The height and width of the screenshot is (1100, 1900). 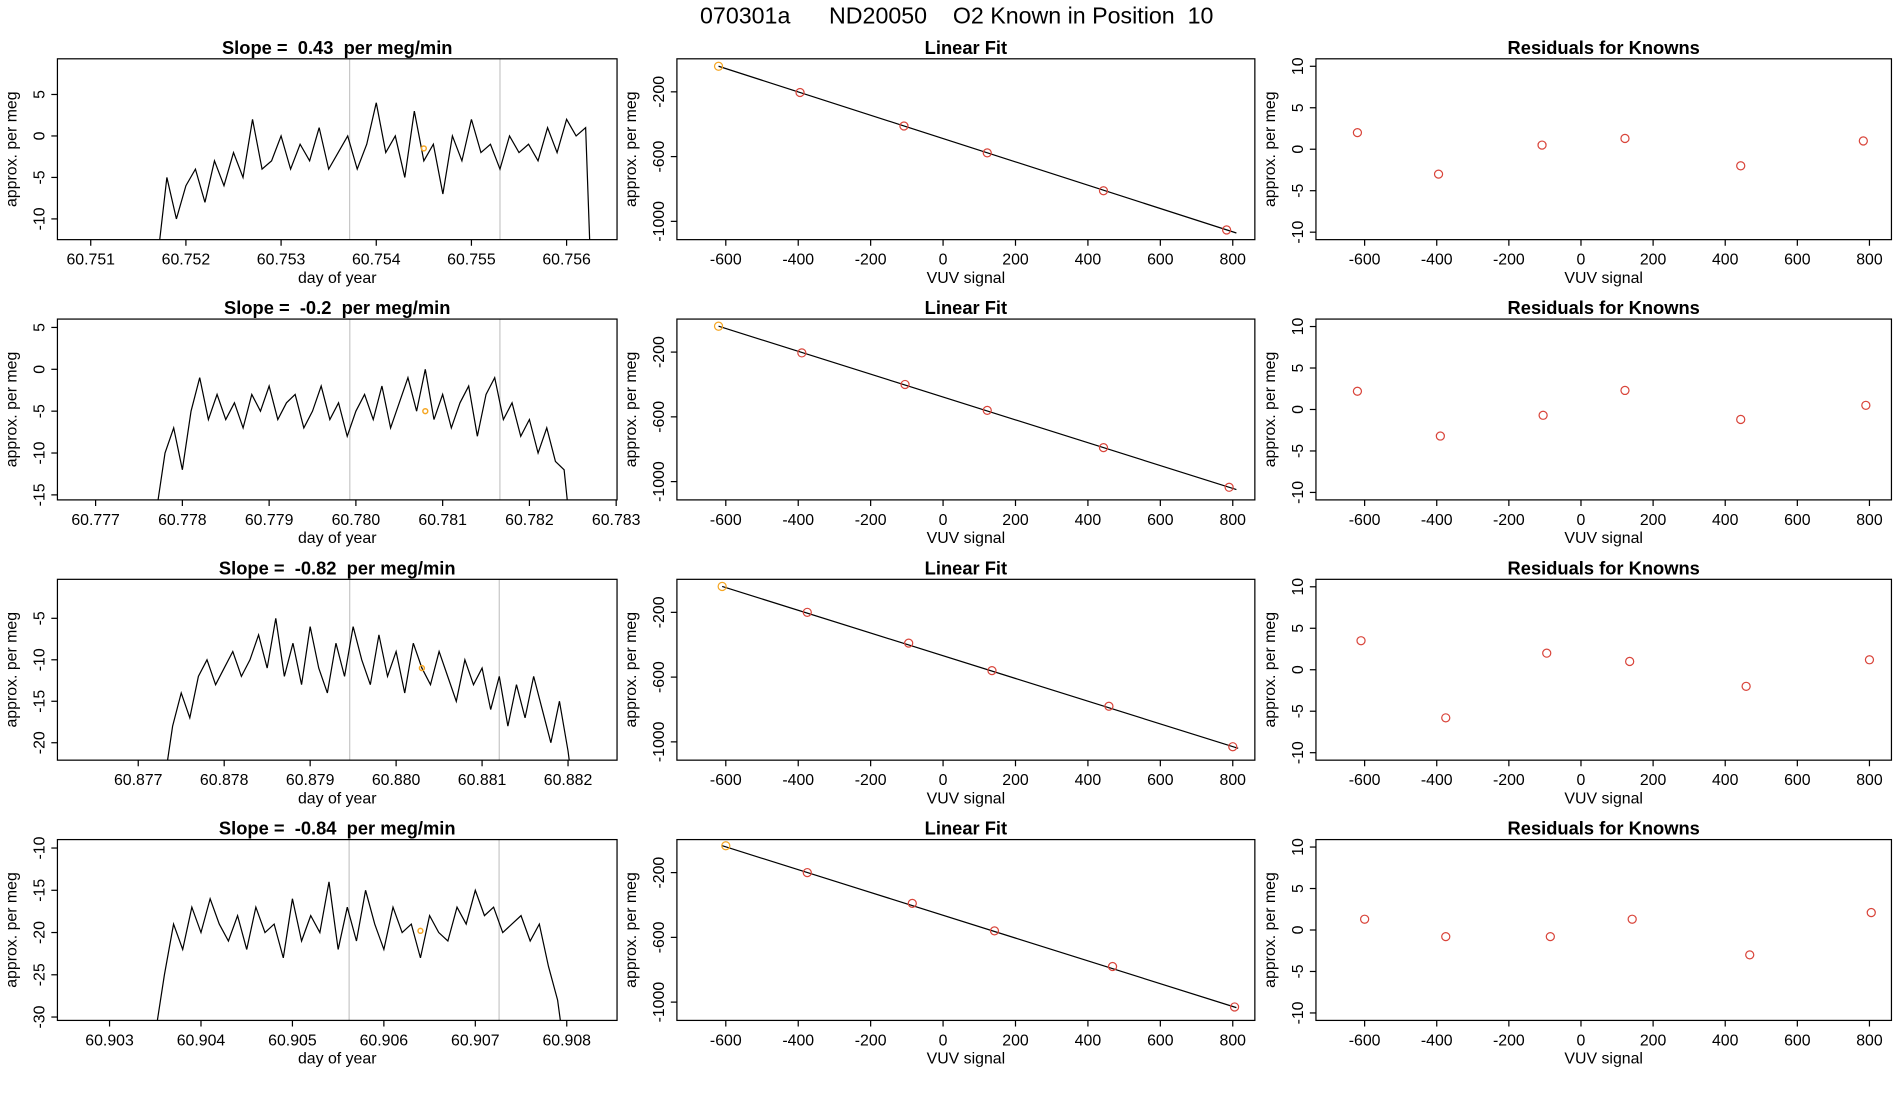 What do you see at coordinates (95, 520) in the screenshot?
I see `x-tick-label: 60.777` at bounding box center [95, 520].